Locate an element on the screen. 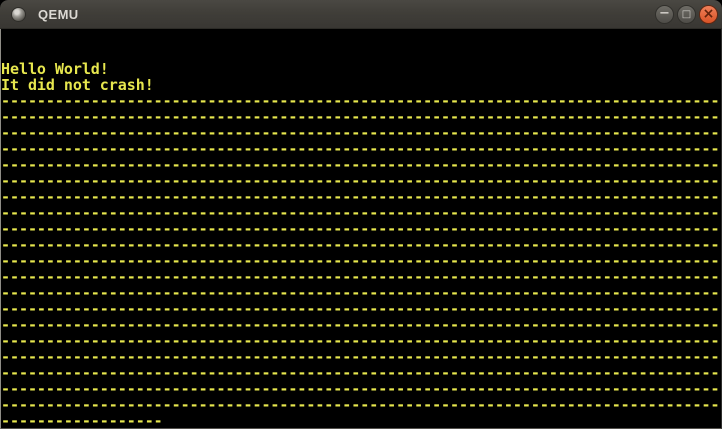 This screenshot has height=429, width=722. close-icon: × is located at coordinates (708, 14).